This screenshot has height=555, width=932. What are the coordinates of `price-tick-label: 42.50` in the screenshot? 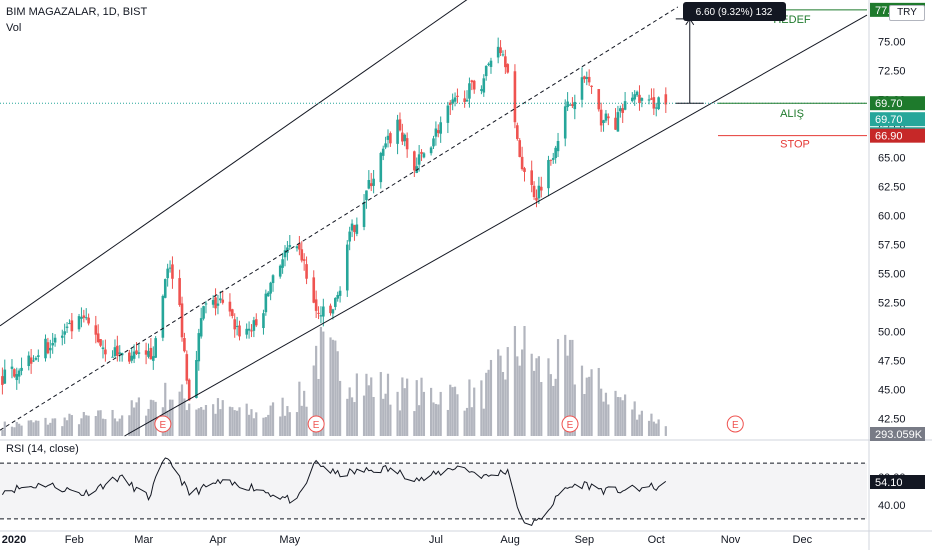 It's located at (892, 420).